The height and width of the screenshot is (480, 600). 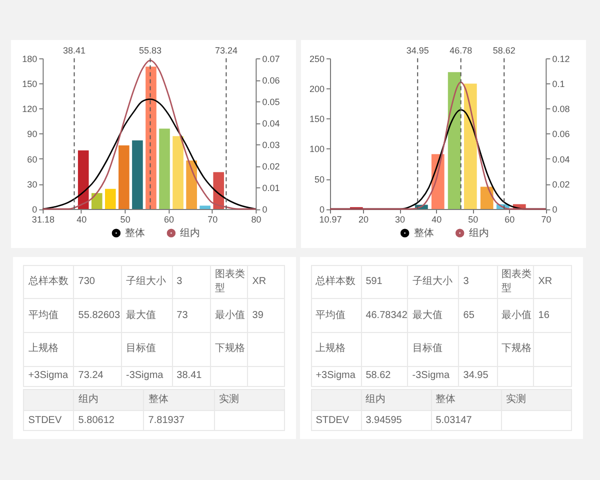 What do you see at coordinates (109, 420) in the screenshot?
I see `text: 5.80612` at bounding box center [109, 420].